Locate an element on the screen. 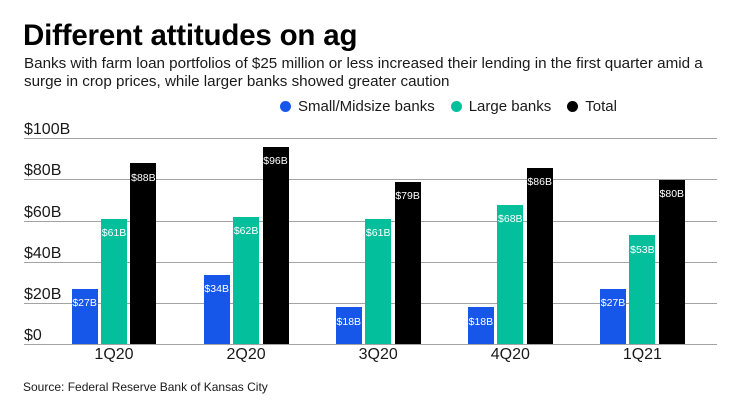 This screenshot has height=416, width=740. legend-item: Small/Midsize banks is located at coordinates (357, 106).